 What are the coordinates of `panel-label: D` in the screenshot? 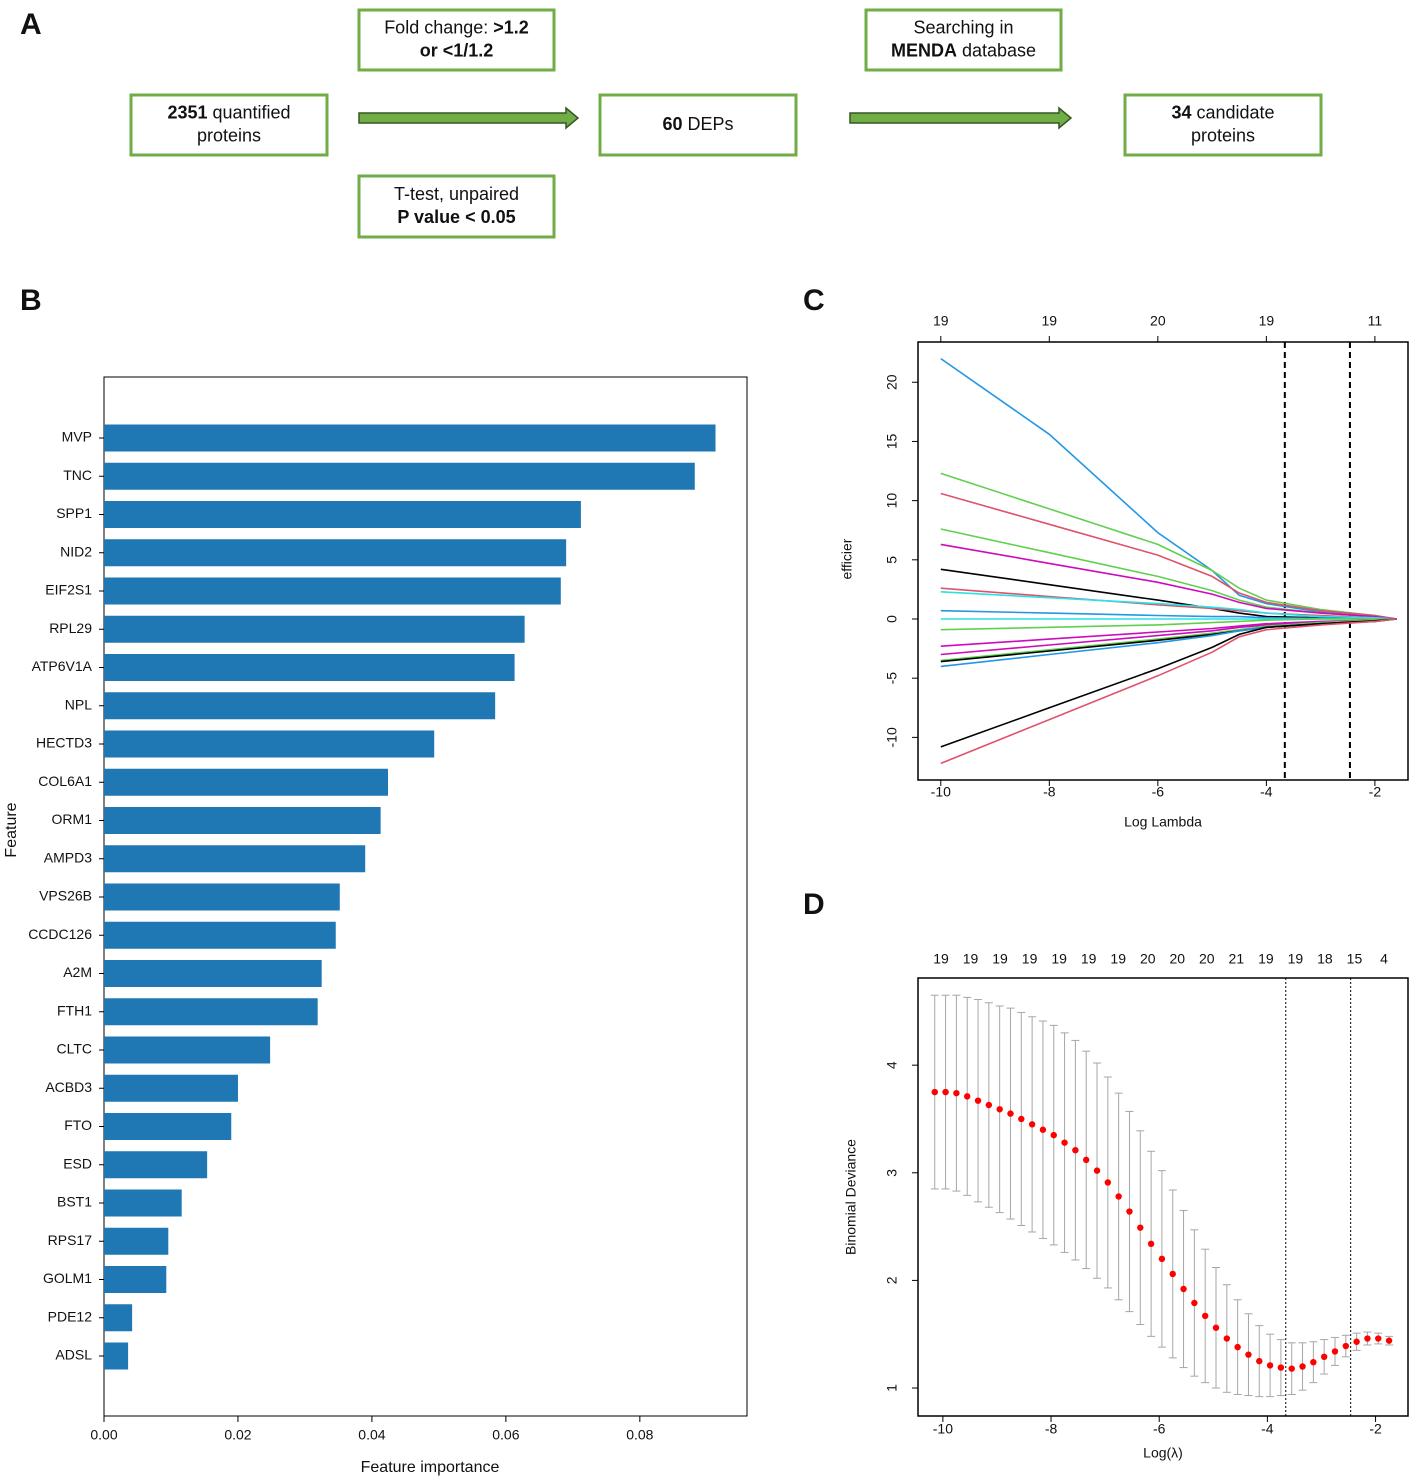 It's located at (814, 904).